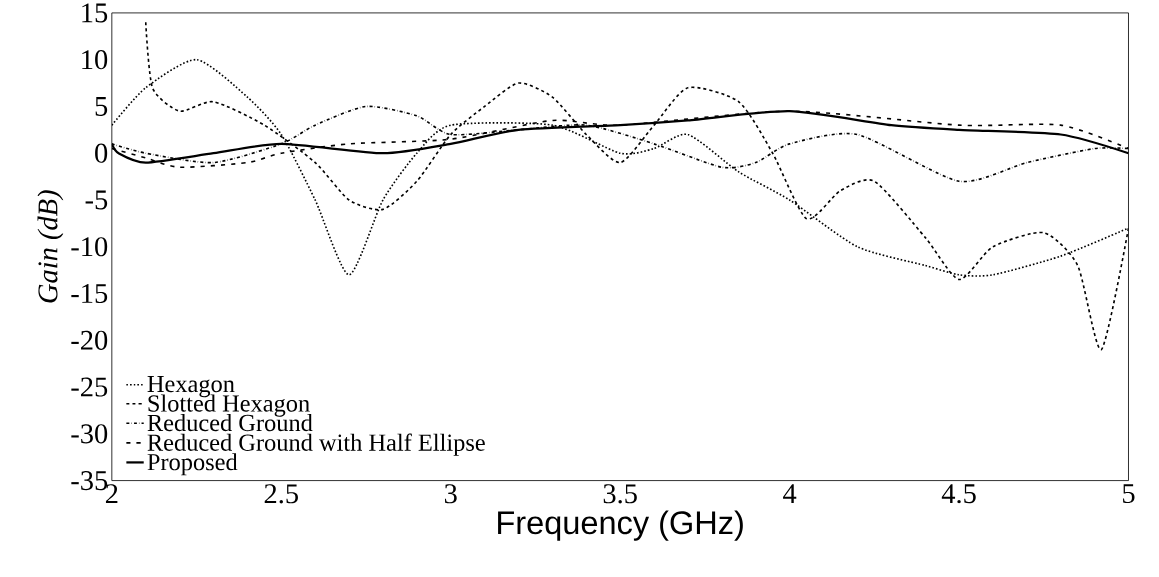  What do you see at coordinates (89, 293) in the screenshot?
I see `y-tick-label: -15` at bounding box center [89, 293].